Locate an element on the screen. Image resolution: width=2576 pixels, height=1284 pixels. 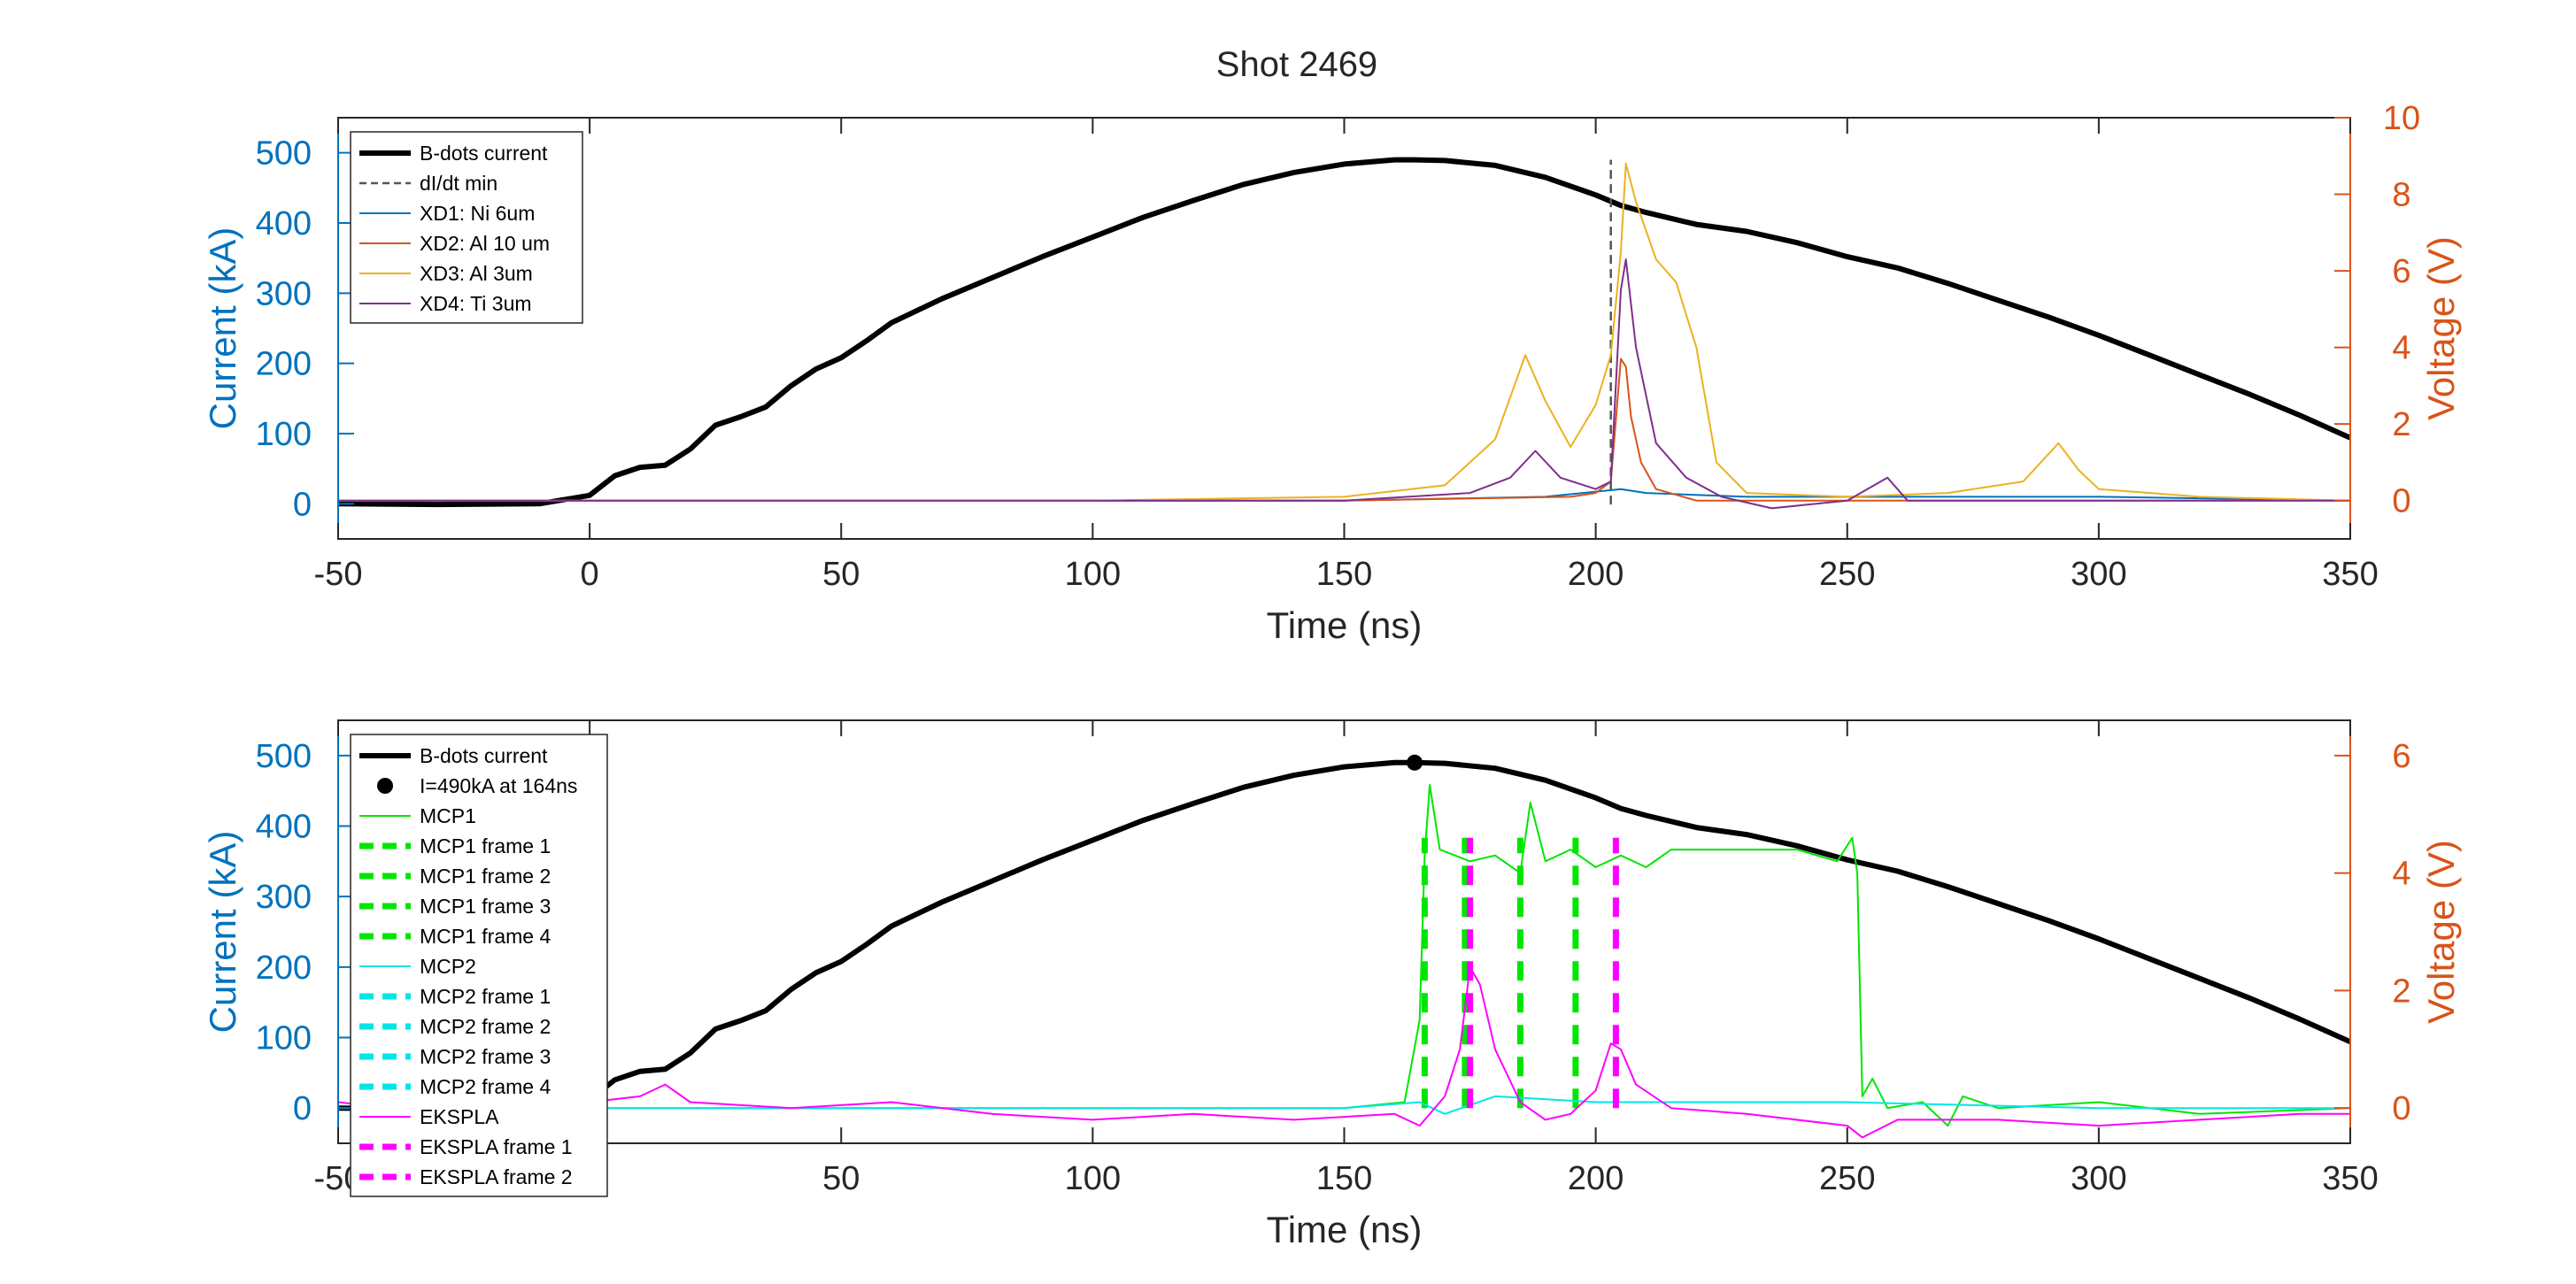
top-legend-label: XD3: Al 3um is located at coordinates (476, 274).